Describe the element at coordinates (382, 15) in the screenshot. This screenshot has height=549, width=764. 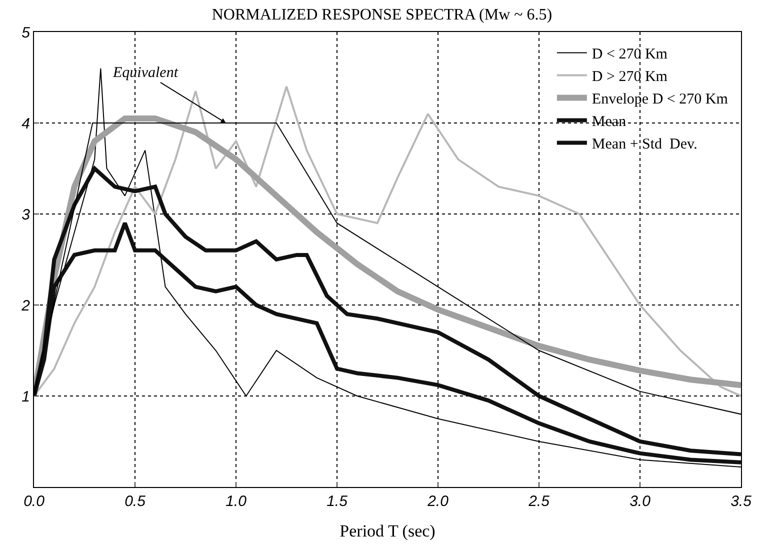
I see `chart-title: NORMALIZED RESPONSE SPECTRA (Mw ~ 6.5)` at that location.